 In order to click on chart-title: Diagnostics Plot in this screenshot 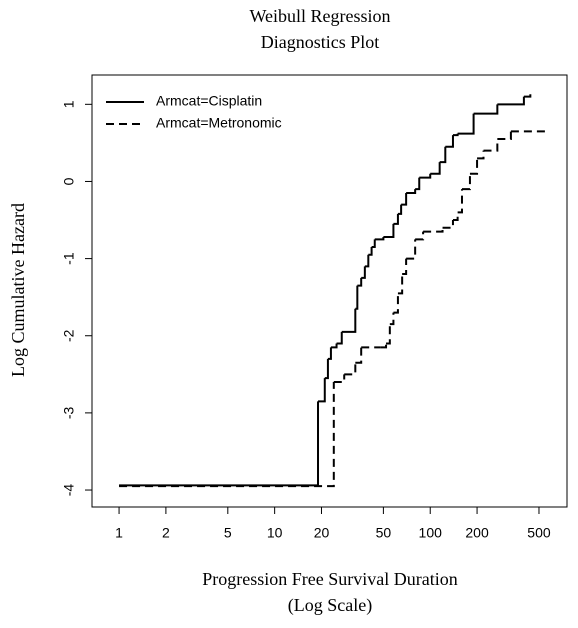, I will do `click(320, 42)`.